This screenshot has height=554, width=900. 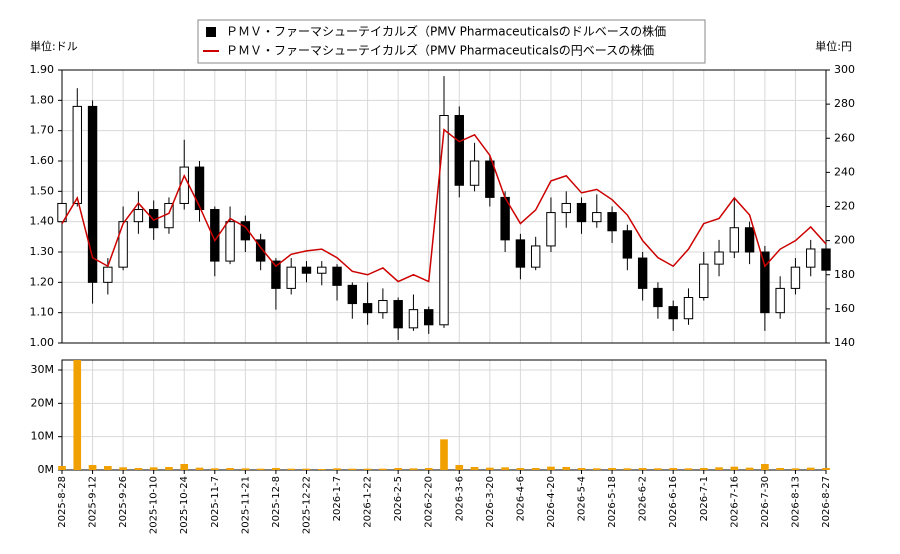 What do you see at coordinates (844, 240) in the screenshot?
I see `y2-tick-label: 200` at bounding box center [844, 240].